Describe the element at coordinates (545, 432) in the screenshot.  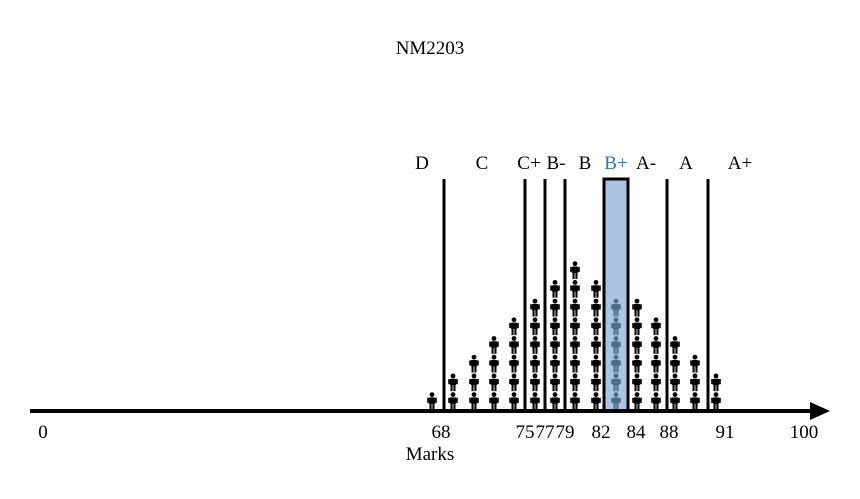
I see `x-tick-label: 77` at that location.